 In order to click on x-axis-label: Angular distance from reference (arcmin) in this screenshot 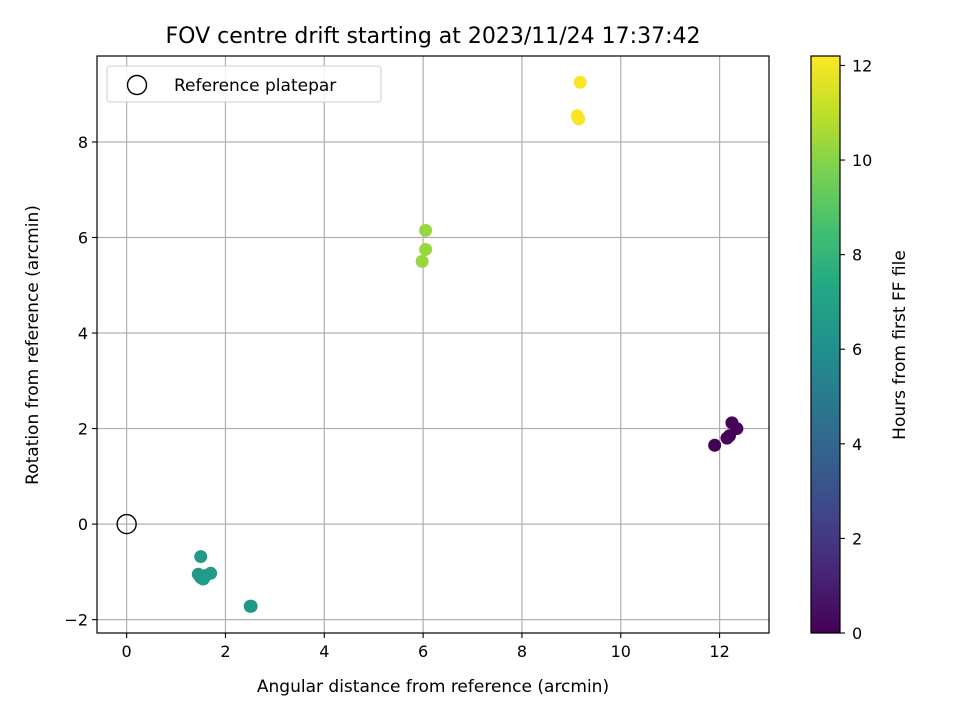, I will do `click(433, 687)`.